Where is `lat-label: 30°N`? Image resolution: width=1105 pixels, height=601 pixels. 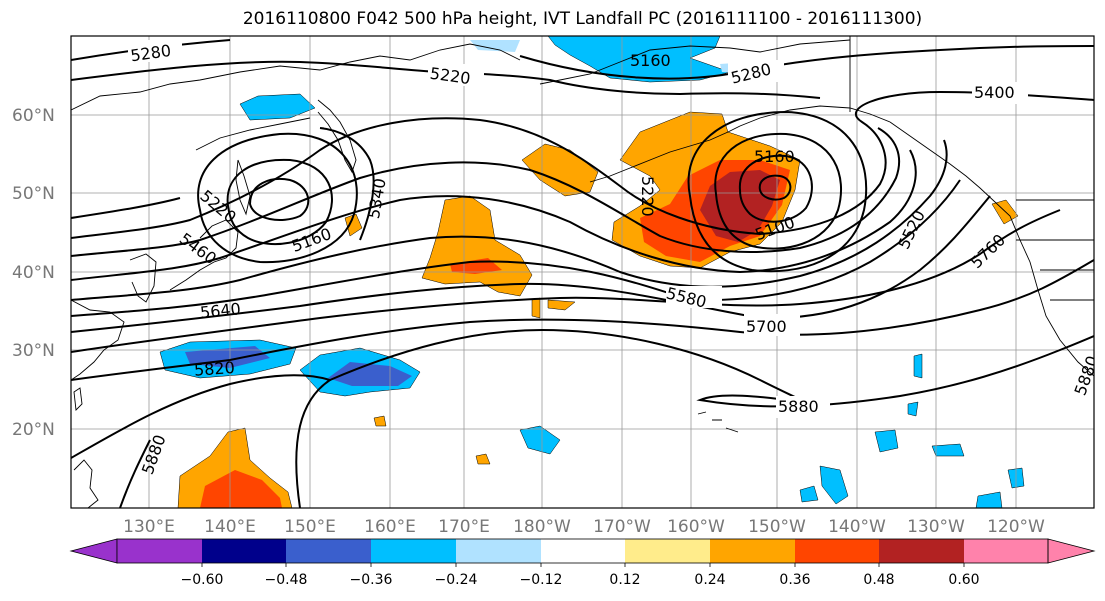 lat-label: 30°N is located at coordinates (33, 351).